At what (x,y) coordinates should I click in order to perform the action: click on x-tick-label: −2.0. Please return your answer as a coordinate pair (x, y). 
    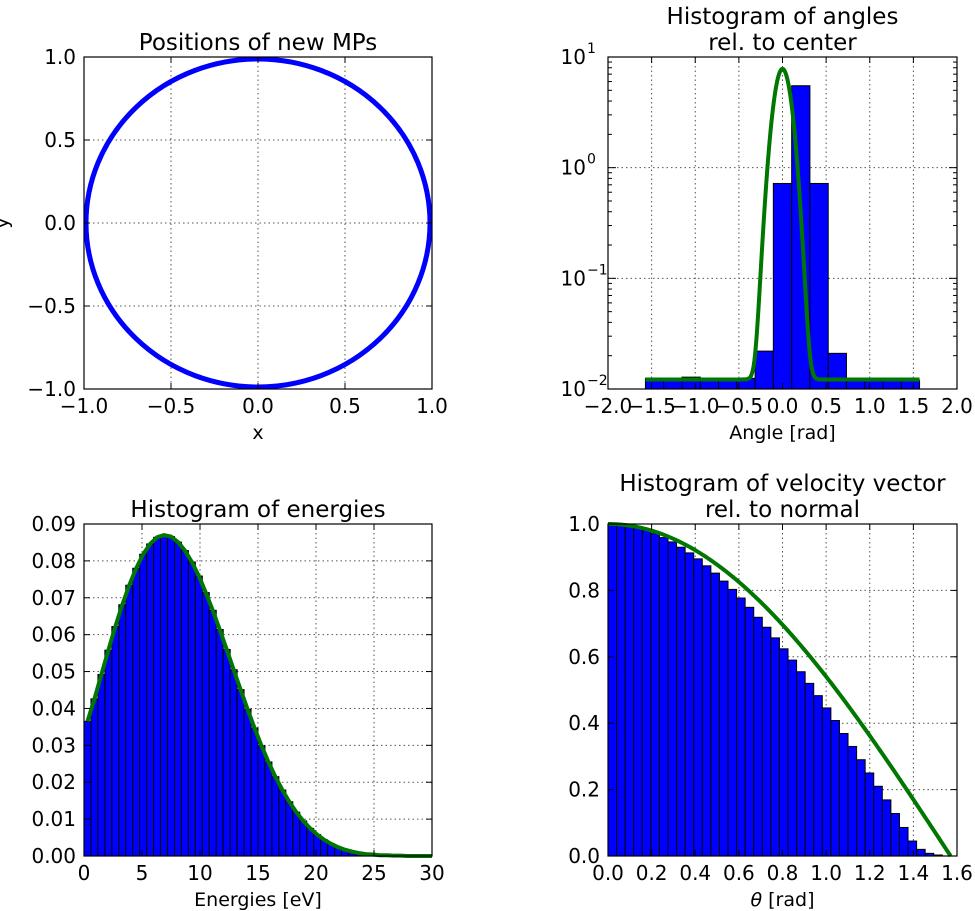
    Looking at the image, I should click on (608, 406).